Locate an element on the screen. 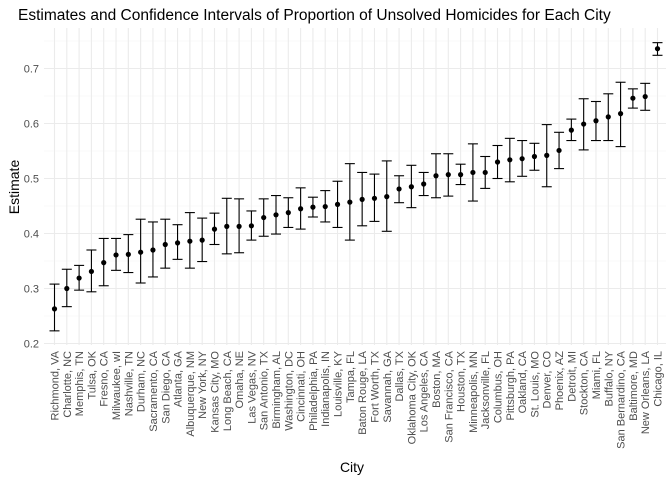 This screenshot has width=672, height=480. x-tick-label: Long Beach, CA is located at coordinates (228, 390).